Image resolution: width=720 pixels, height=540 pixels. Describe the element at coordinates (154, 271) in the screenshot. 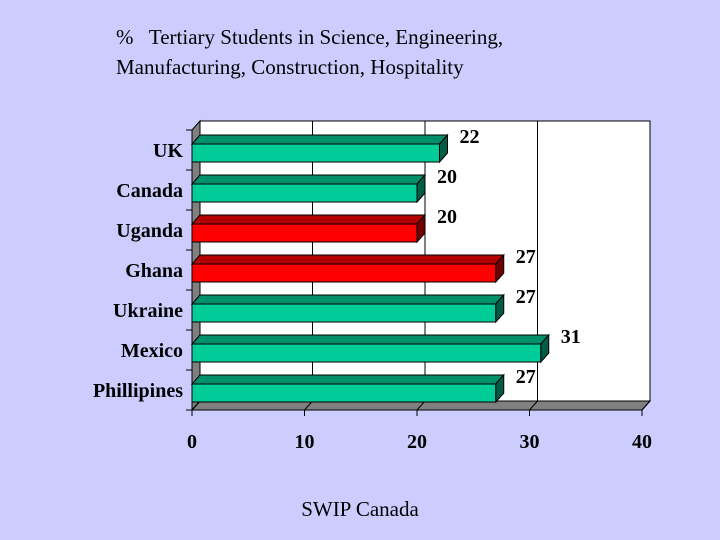

I see `category-label-ghana: Ghana` at that location.